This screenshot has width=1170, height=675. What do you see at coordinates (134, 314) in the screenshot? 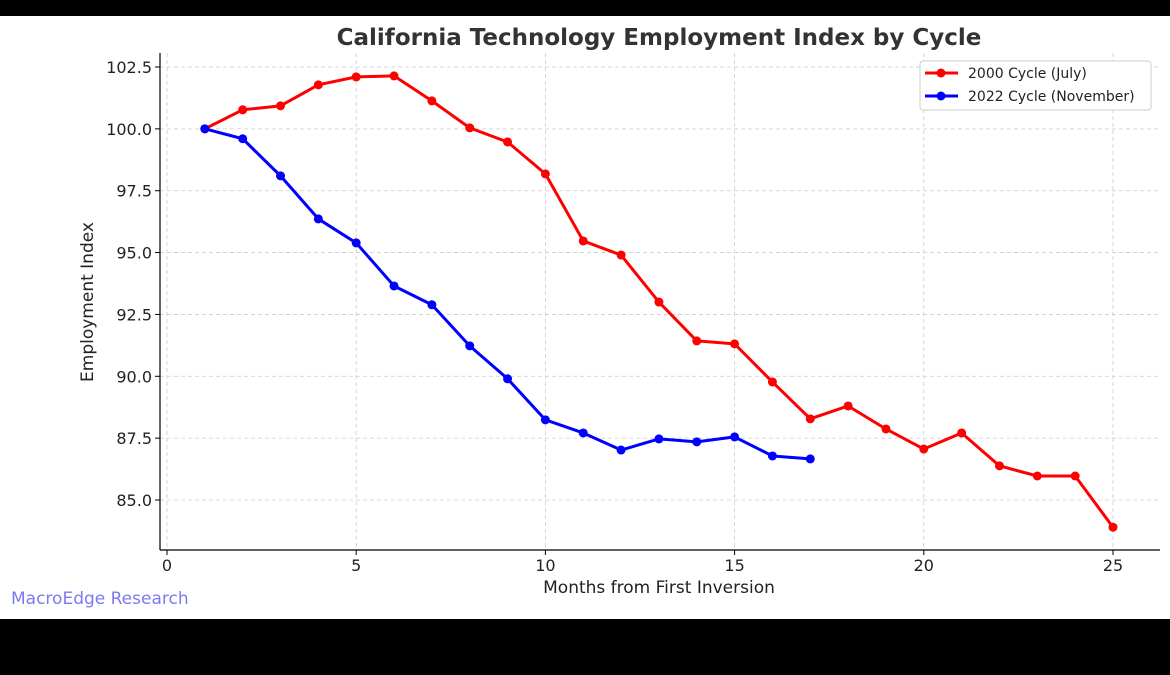
I see `y-tick-label: 92.5` at bounding box center [134, 314].